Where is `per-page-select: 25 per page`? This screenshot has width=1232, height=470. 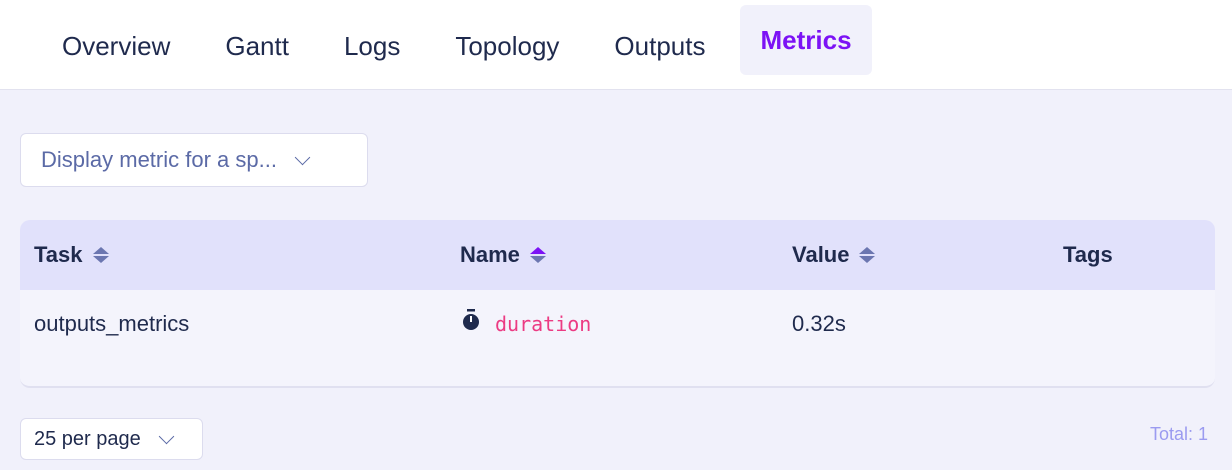
per-page-select: 25 per page is located at coordinates (111, 439).